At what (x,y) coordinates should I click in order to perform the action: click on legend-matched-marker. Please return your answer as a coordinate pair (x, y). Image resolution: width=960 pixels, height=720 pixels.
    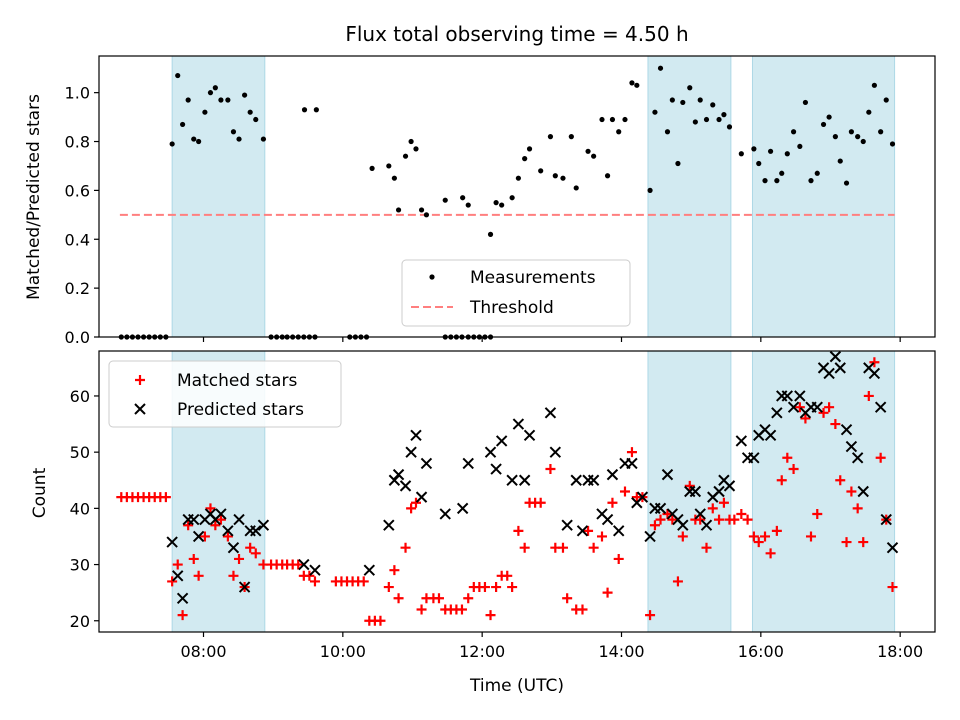
    Looking at the image, I should click on (140, 380).